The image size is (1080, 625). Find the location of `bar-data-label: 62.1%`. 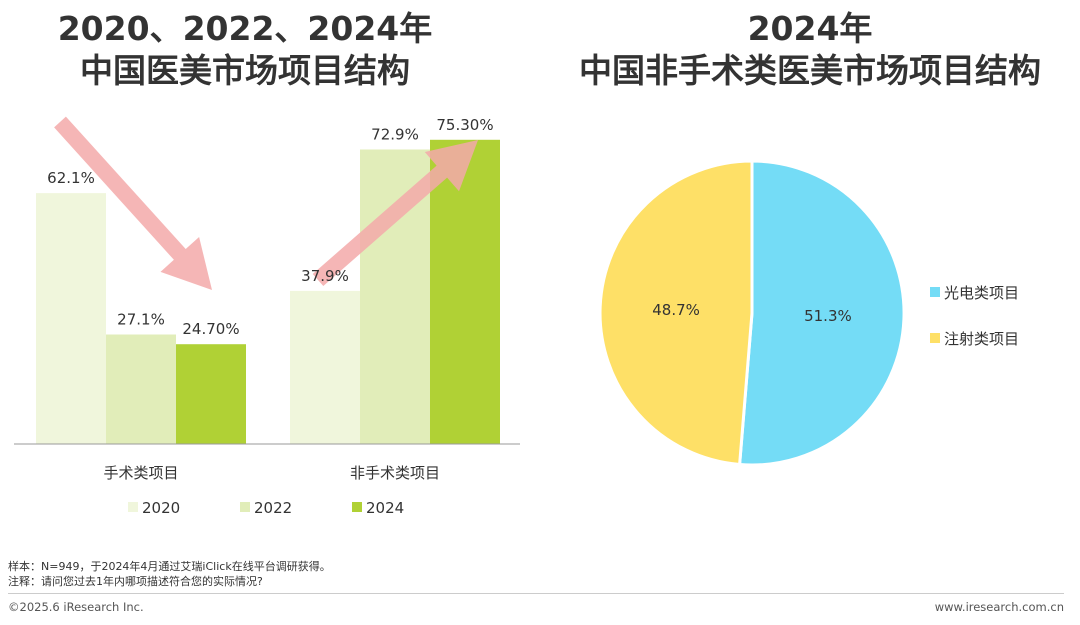

bar-data-label: 62.1% is located at coordinates (71, 178).